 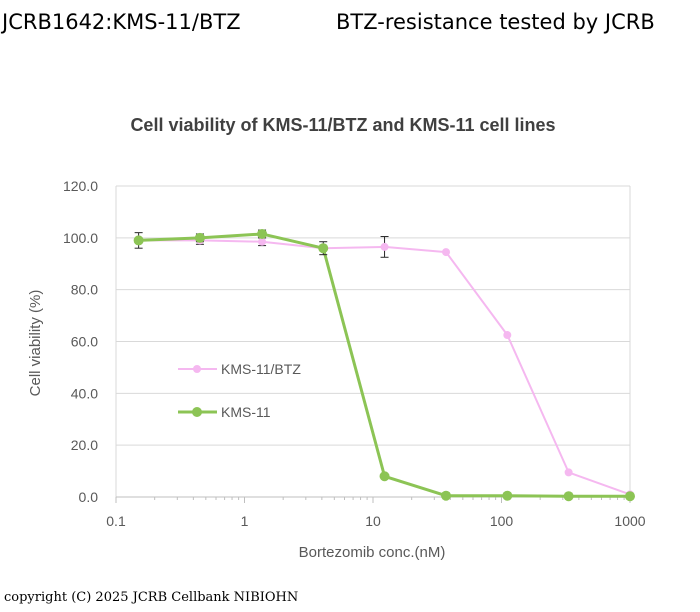 What do you see at coordinates (261, 369) in the screenshot?
I see `legend-label-0: KMS-11/BTZ` at bounding box center [261, 369].